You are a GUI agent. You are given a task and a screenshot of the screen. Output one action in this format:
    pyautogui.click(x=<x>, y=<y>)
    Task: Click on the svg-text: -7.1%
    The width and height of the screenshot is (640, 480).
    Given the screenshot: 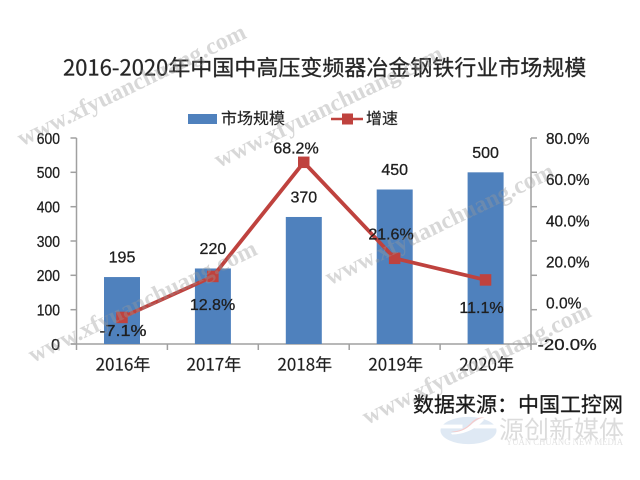 What is the action you would take?
    pyautogui.click(x=123, y=331)
    